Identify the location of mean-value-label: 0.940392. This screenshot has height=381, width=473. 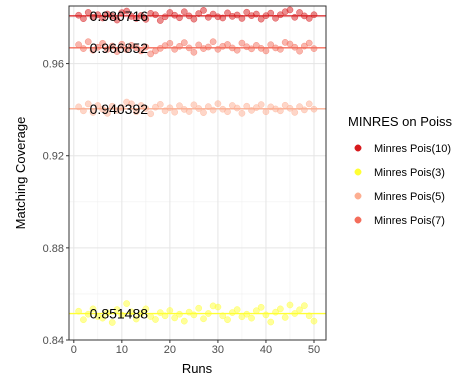
(119, 109).